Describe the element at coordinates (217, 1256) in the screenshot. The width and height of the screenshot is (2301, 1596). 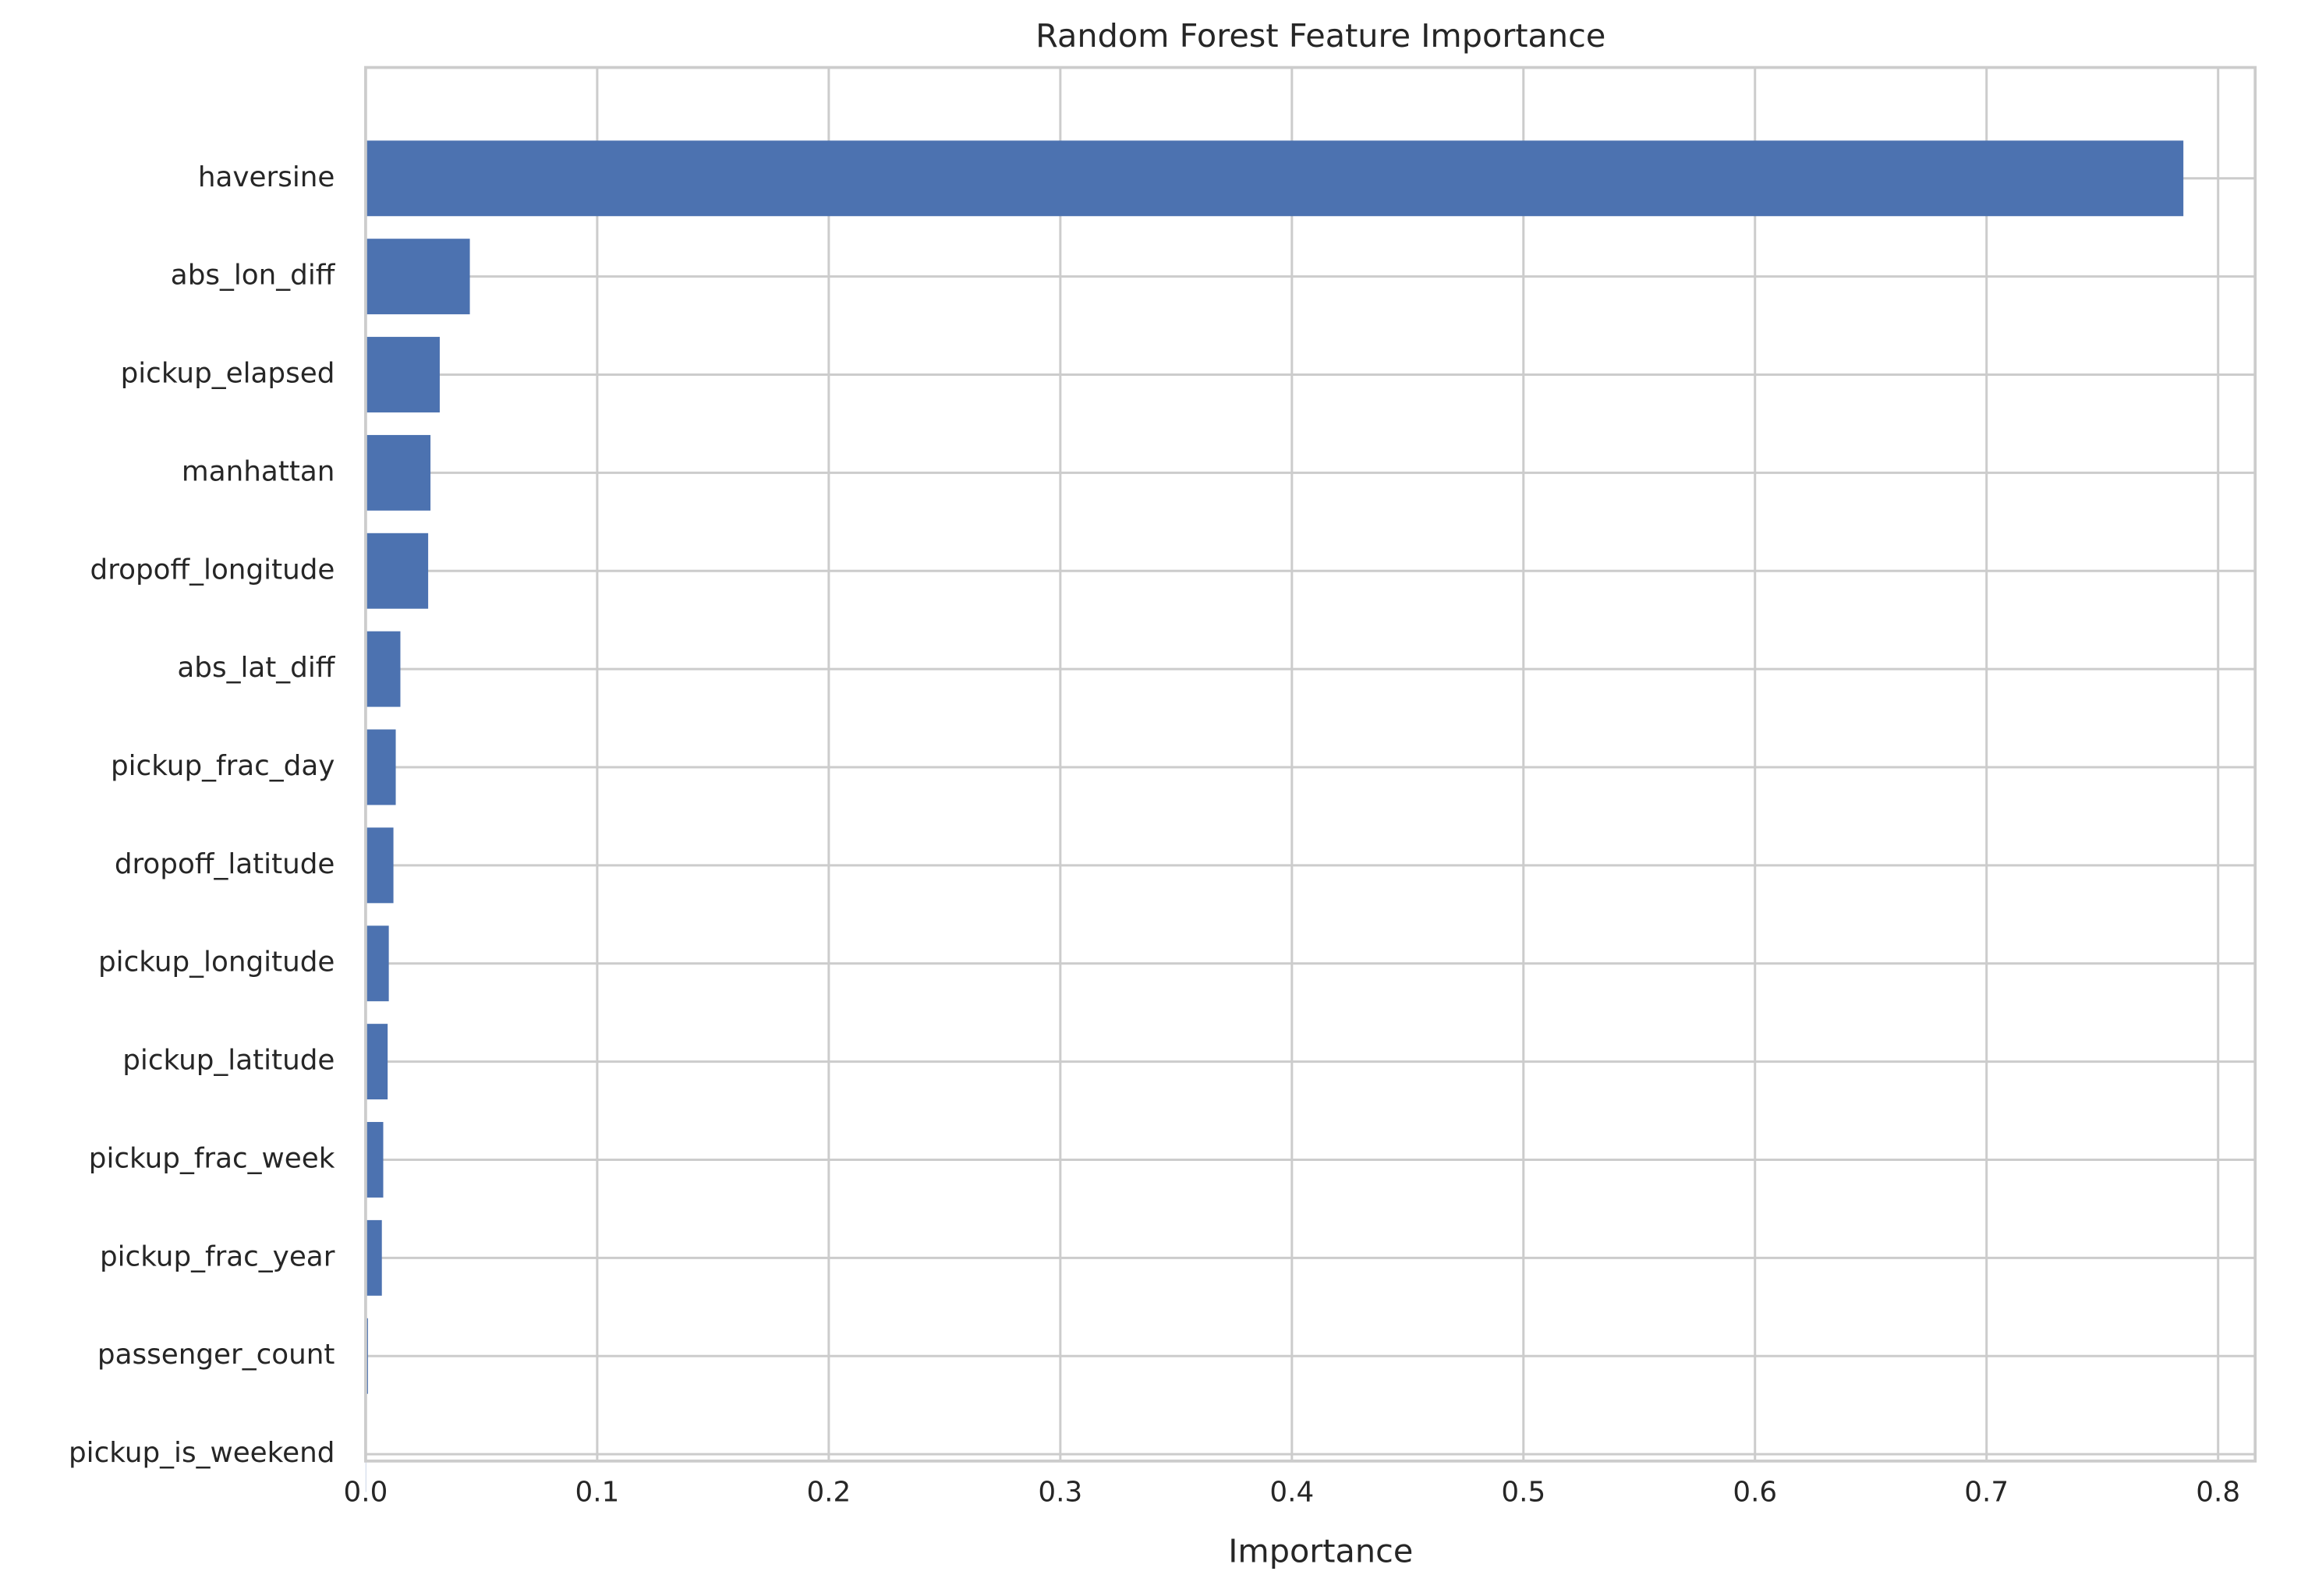
I see `y-tick-label: pickup_frac_year` at that location.